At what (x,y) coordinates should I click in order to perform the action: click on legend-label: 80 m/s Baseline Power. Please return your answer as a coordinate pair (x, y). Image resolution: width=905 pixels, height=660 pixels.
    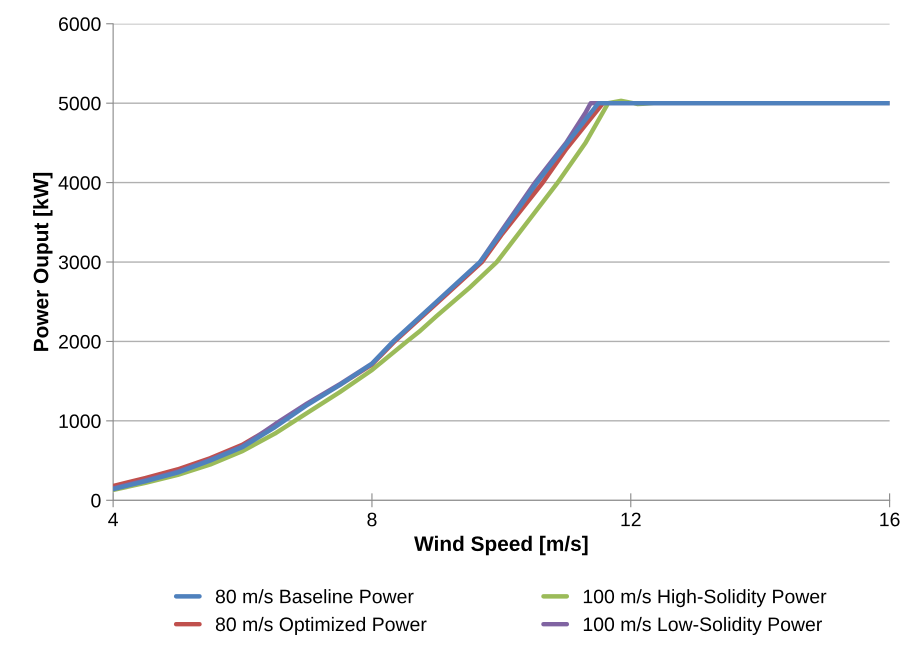
    Looking at the image, I should click on (315, 596).